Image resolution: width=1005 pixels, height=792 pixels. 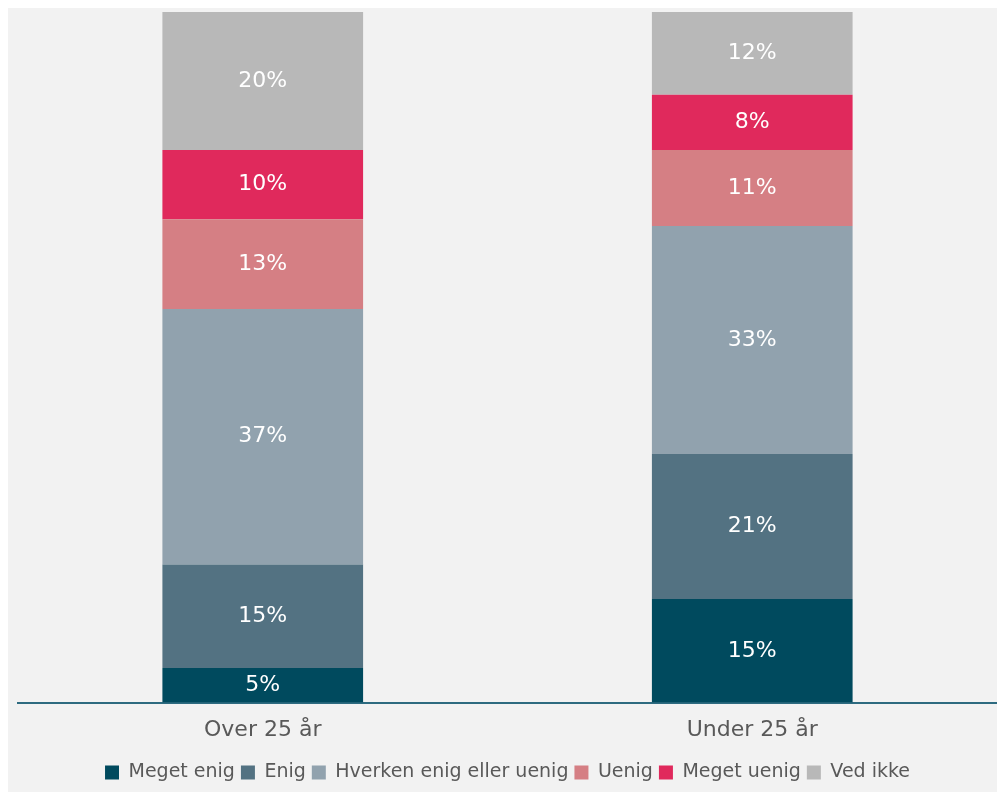 What do you see at coordinates (452, 770) in the screenshot?
I see `legend-label: Hverken enig eller uenig` at bounding box center [452, 770].